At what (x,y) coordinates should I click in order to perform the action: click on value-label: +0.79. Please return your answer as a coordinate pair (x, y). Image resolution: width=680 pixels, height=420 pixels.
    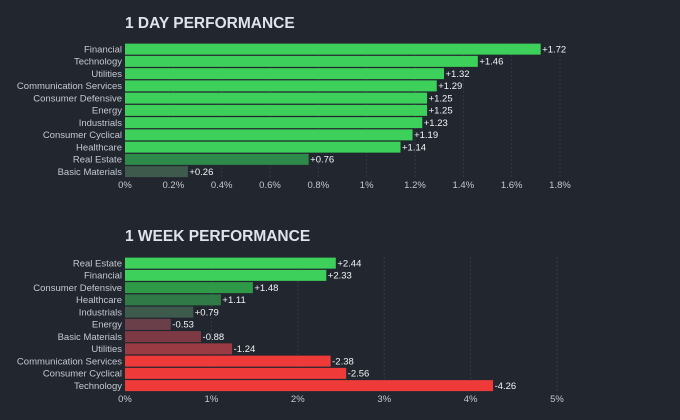
    Looking at the image, I should click on (207, 312).